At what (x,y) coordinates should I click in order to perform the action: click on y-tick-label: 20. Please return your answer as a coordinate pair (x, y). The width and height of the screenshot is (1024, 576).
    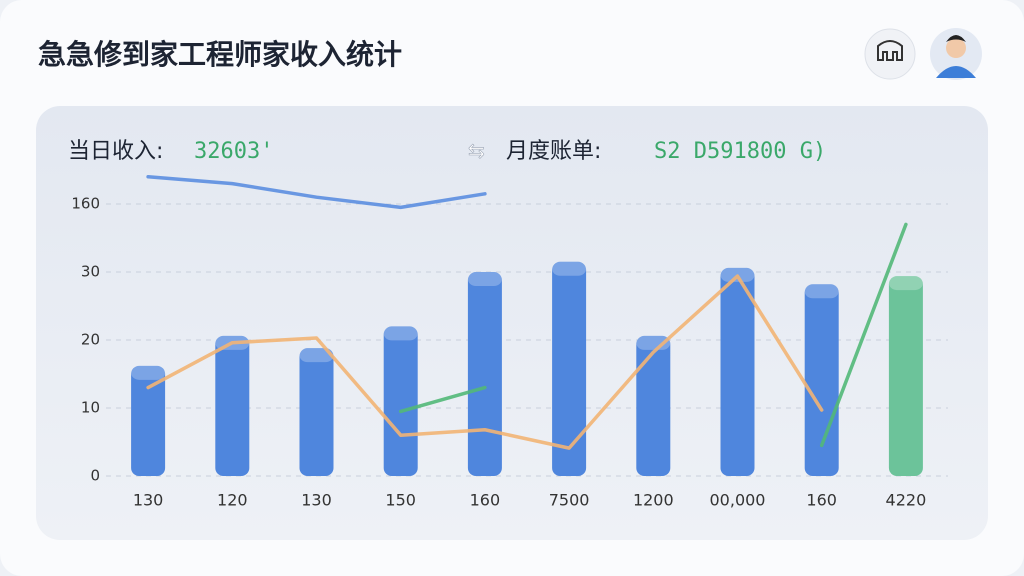
    Looking at the image, I should click on (90, 340).